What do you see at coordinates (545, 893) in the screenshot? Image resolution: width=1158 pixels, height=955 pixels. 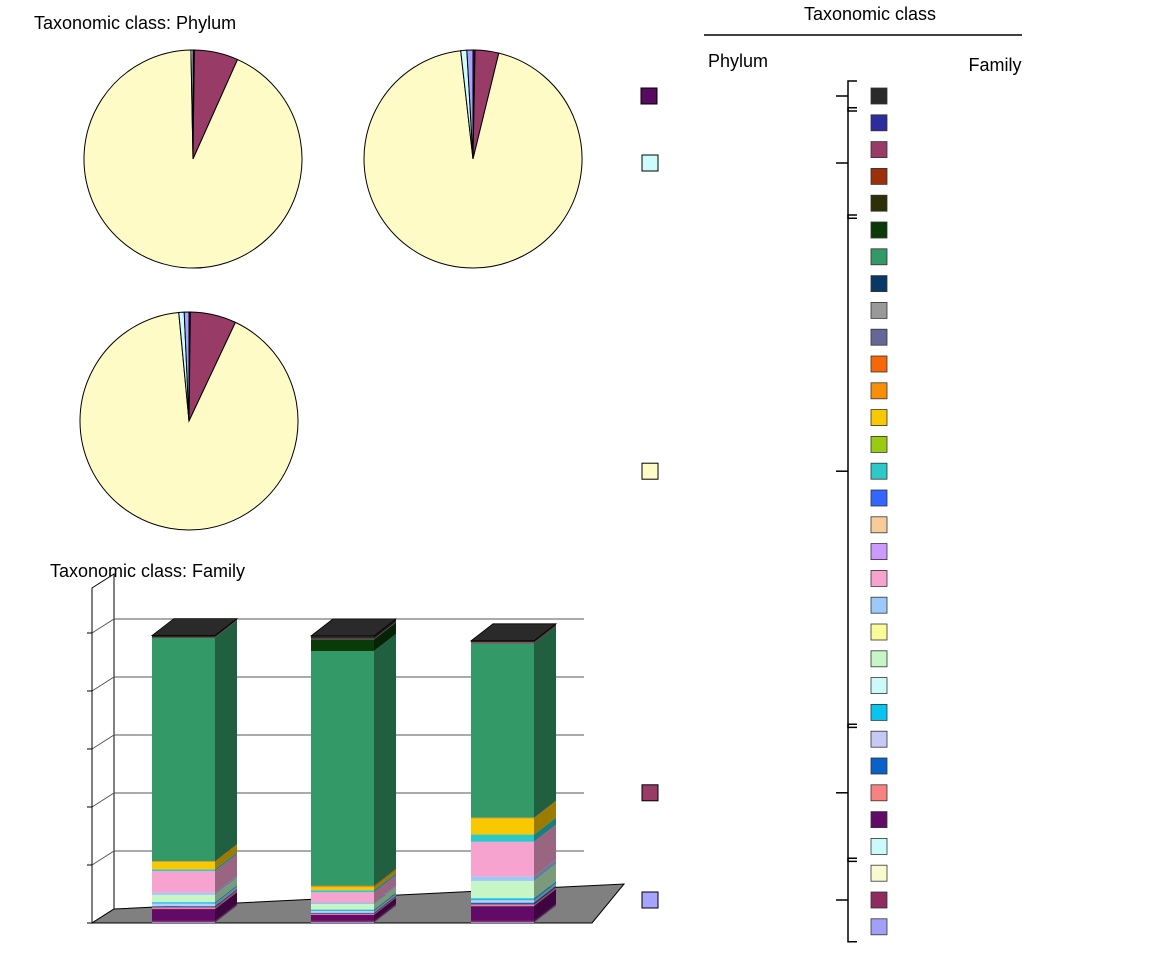 I see `bar-segment-side-ex-gf3-rikenellaceae` at bounding box center [545, 893].